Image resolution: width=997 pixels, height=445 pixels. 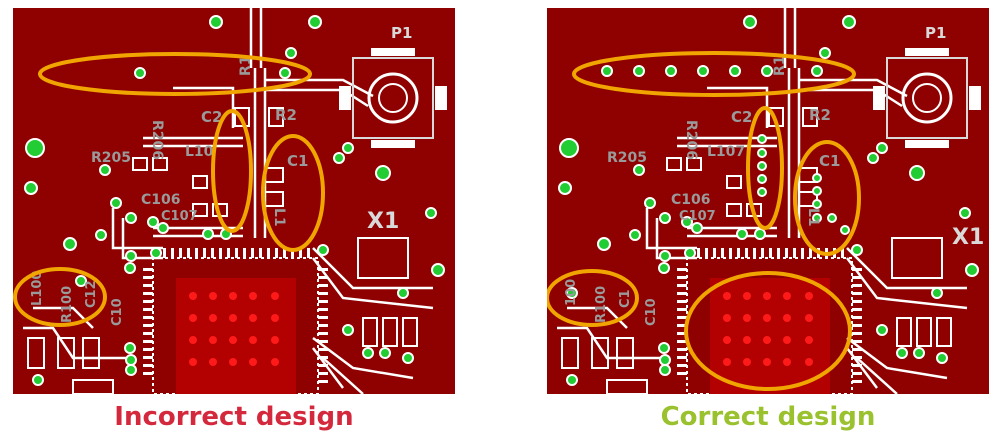 I want to click on label-l101: L10, so click(x=199, y=152).